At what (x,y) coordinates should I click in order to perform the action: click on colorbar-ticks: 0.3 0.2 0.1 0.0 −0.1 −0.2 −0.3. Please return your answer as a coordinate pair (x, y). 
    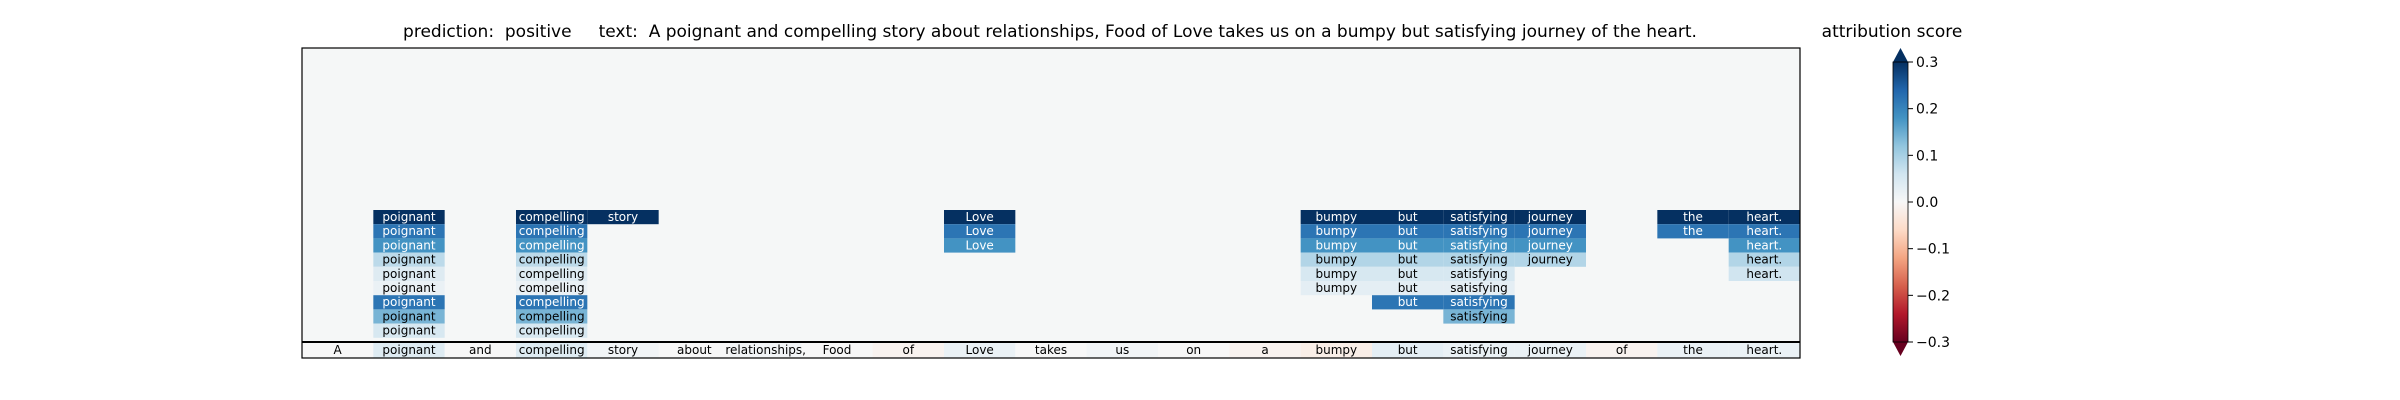
    Looking at the image, I should click on (1929, 203).